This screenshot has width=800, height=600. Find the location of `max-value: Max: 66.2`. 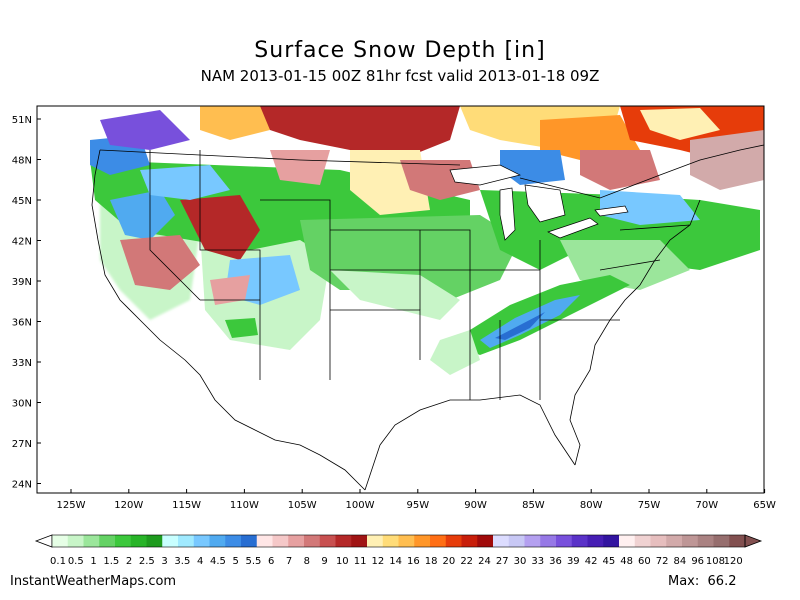

max-value: Max: 66.2 is located at coordinates (702, 581).